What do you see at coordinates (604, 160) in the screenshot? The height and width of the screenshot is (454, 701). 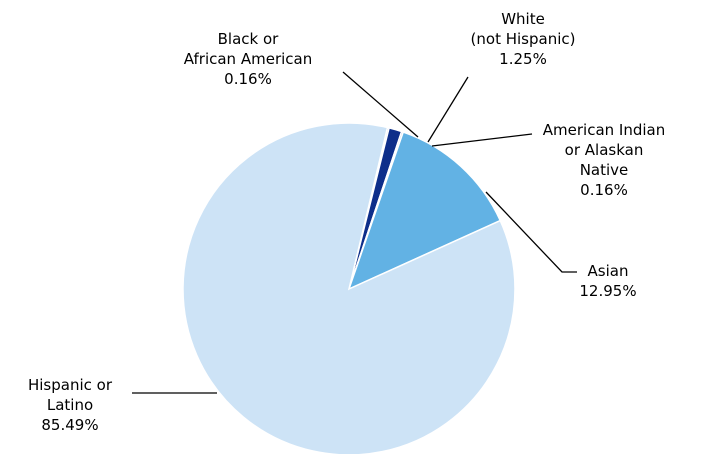 I see `slice-label: American Indian or Alaskan Native 0.16%` at bounding box center [604, 160].